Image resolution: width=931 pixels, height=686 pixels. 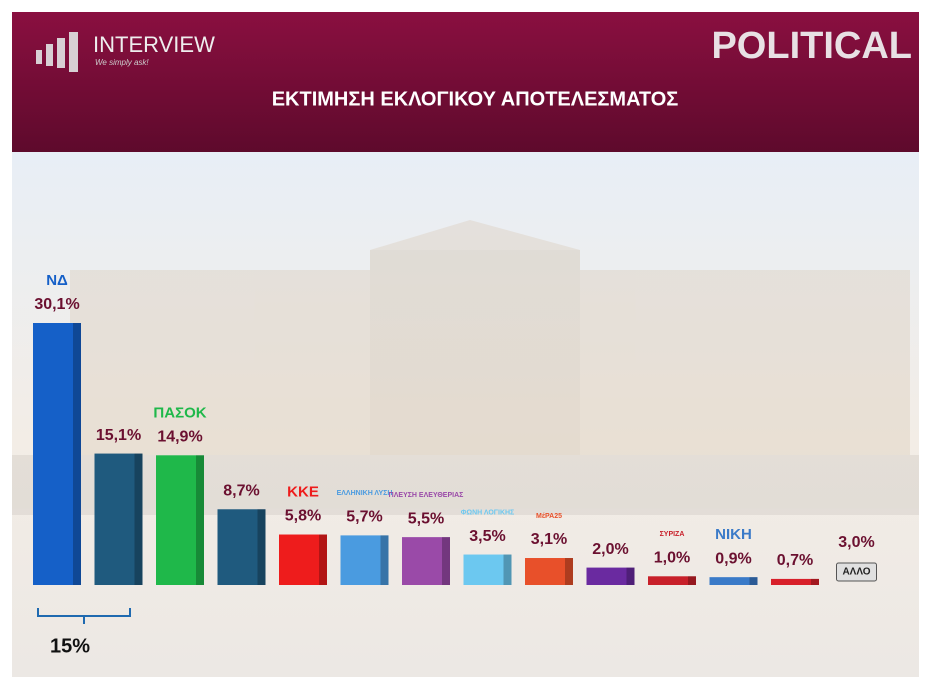 I want to click on category-label: ΕΛΛΗΝΙΚΗ ΛΥΣΗ, so click(x=365, y=493).